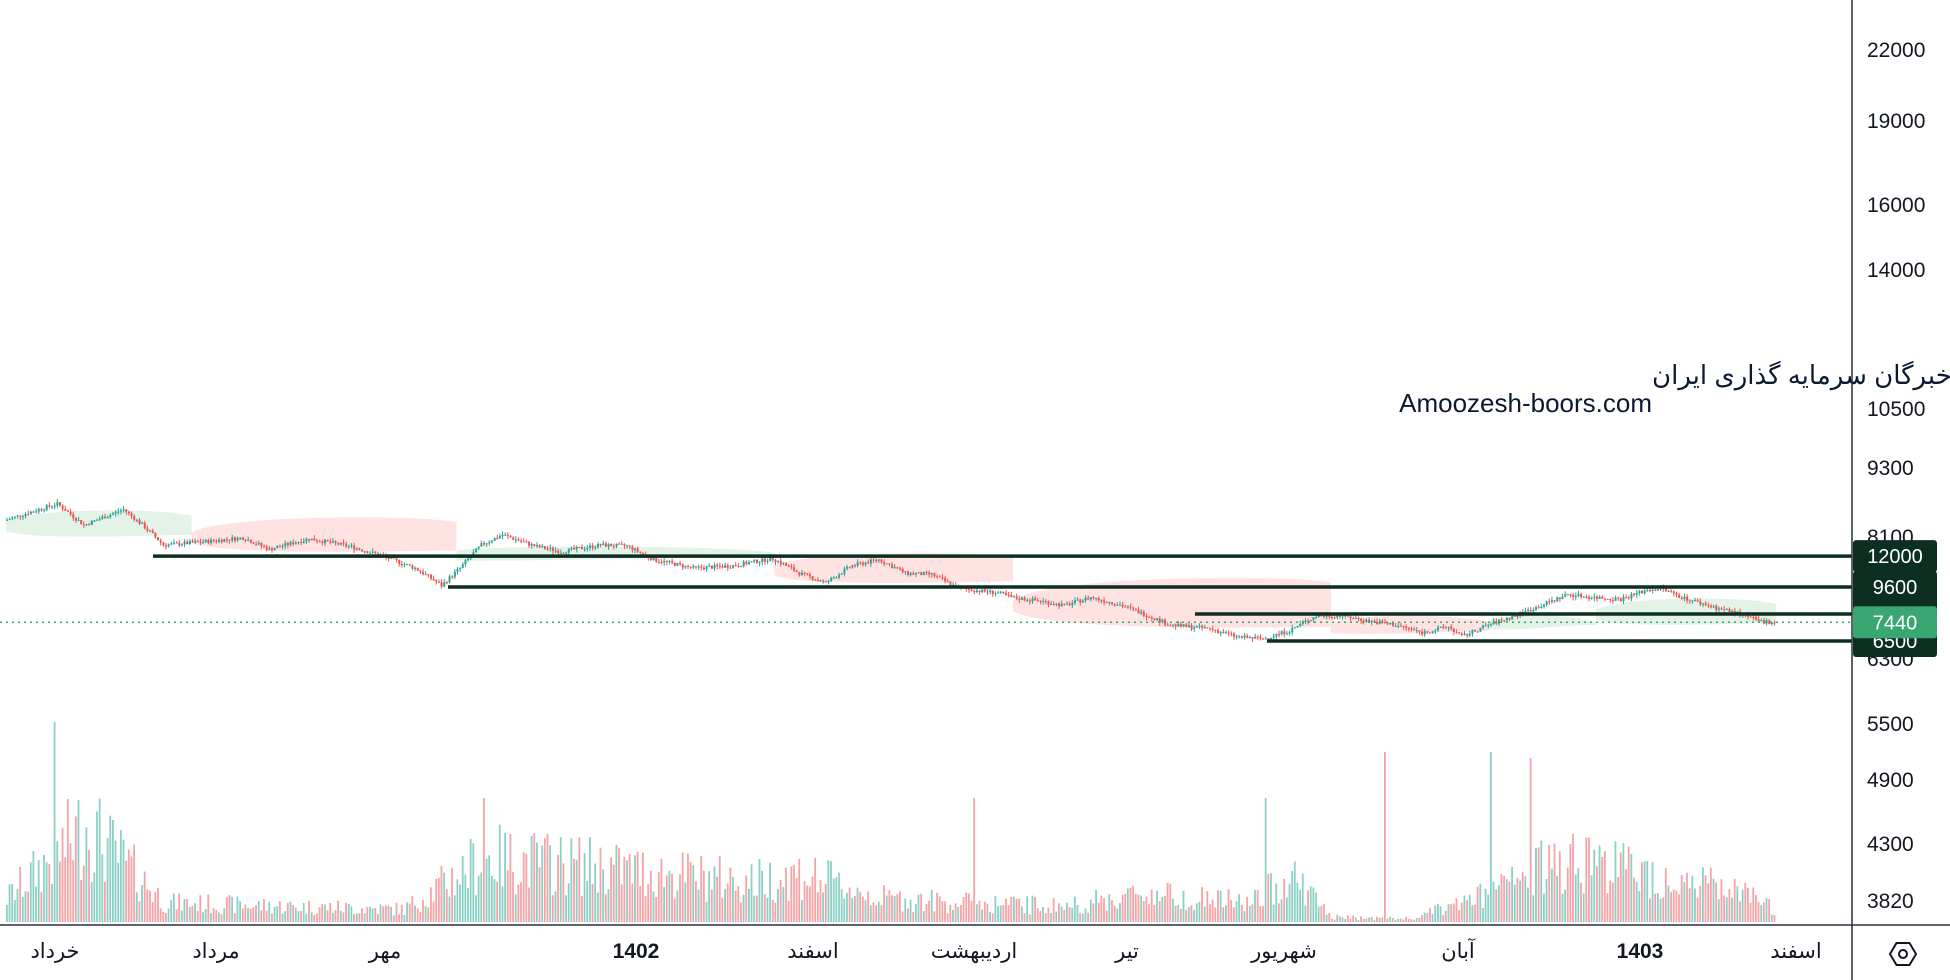  What do you see at coordinates (1903, 954) in the screenshot?
I see `hexagon-settings-icon` at bounding box center [1903, 954].